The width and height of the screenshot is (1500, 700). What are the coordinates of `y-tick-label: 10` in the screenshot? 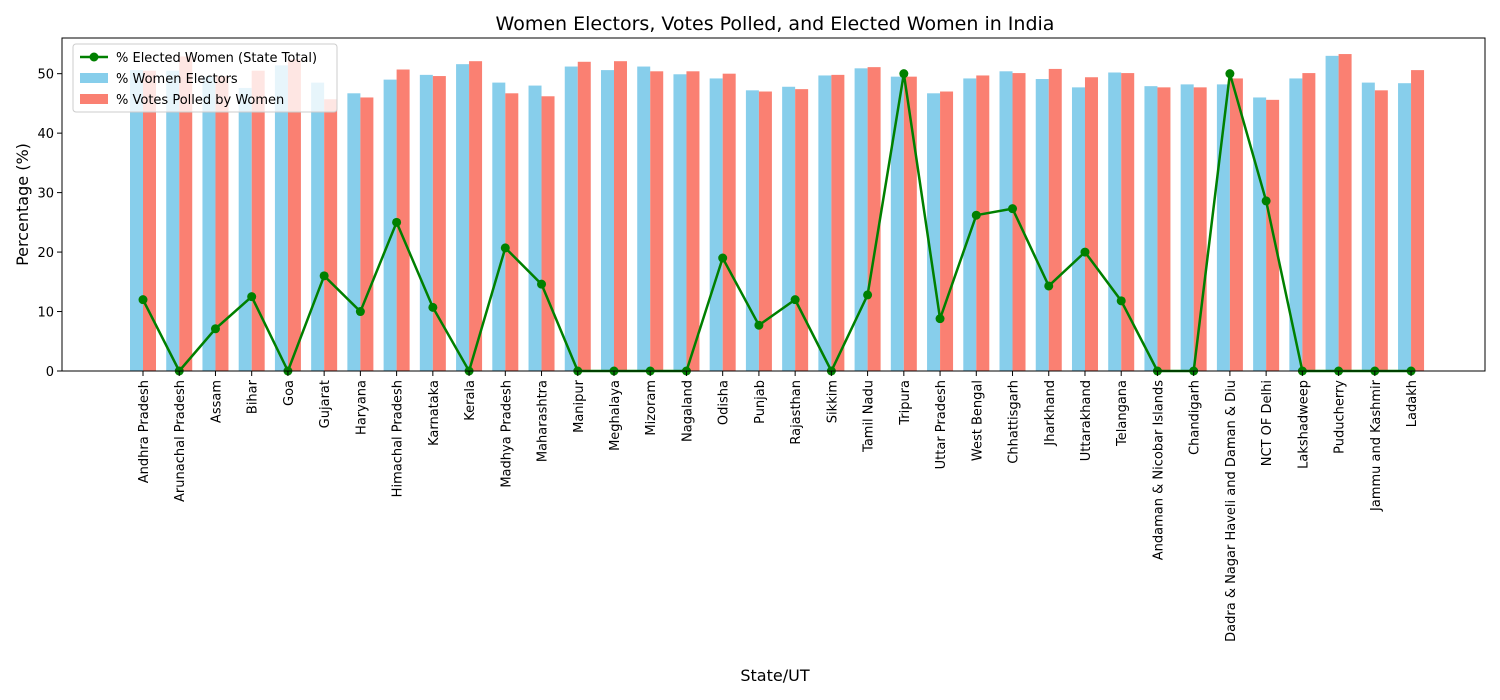 It's located at (45, 313).